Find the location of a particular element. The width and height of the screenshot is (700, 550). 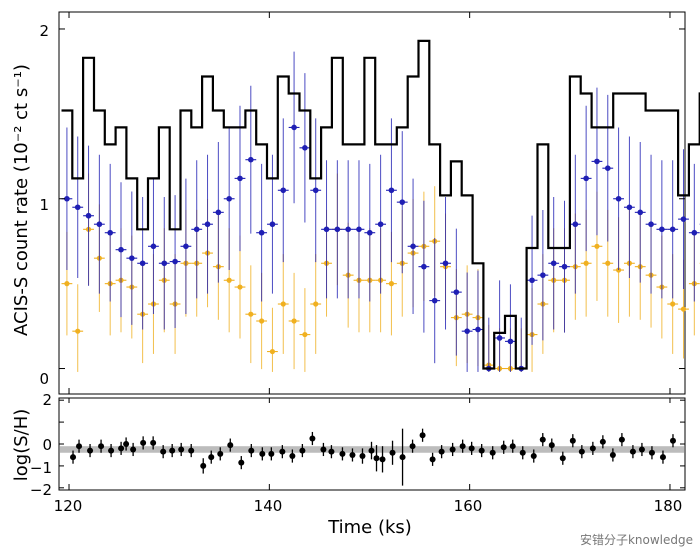

top-ytick-label-1: 1 is located at coordinates (44, 205).